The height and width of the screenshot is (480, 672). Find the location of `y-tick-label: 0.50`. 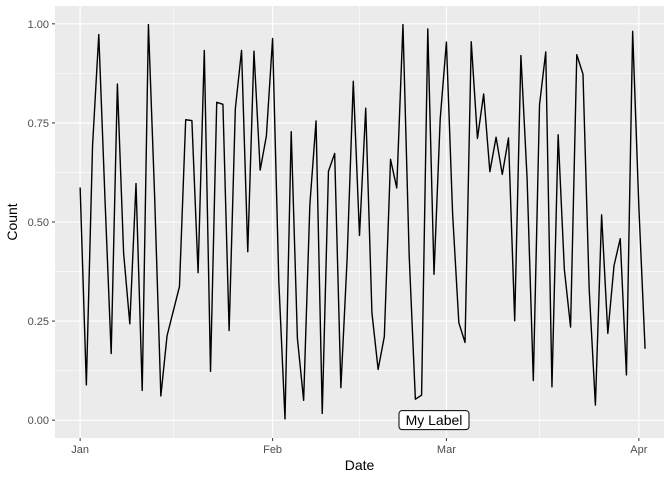

y-tick-label: 0.50 is located at coordinates (38, 223).